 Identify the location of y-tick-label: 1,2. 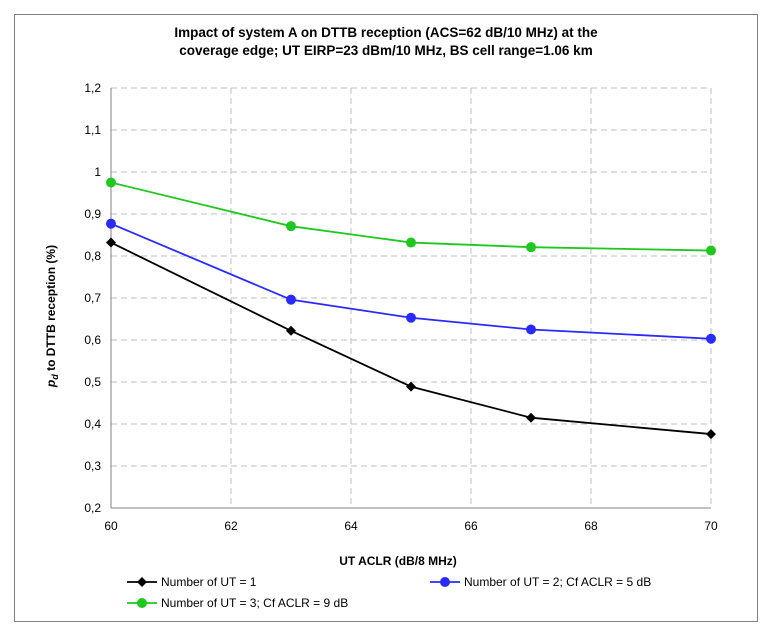
(92, 88).